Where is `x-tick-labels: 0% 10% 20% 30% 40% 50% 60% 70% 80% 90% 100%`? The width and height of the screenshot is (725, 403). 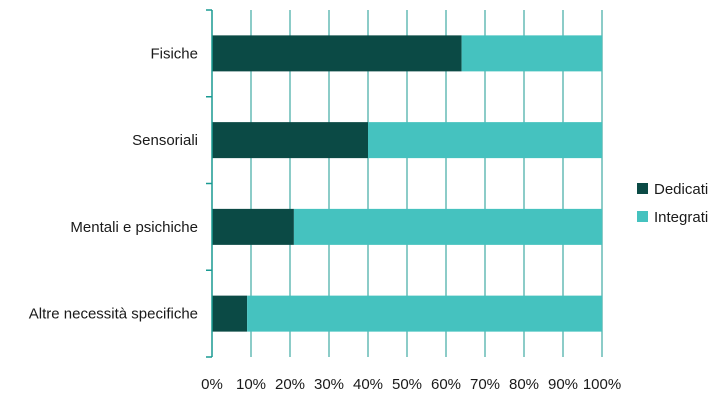 x-tick-labels: 0% 10% 20% 30% 40% 50% 60% 70% 80% 90% 100% is located at coordinates (411, 384).